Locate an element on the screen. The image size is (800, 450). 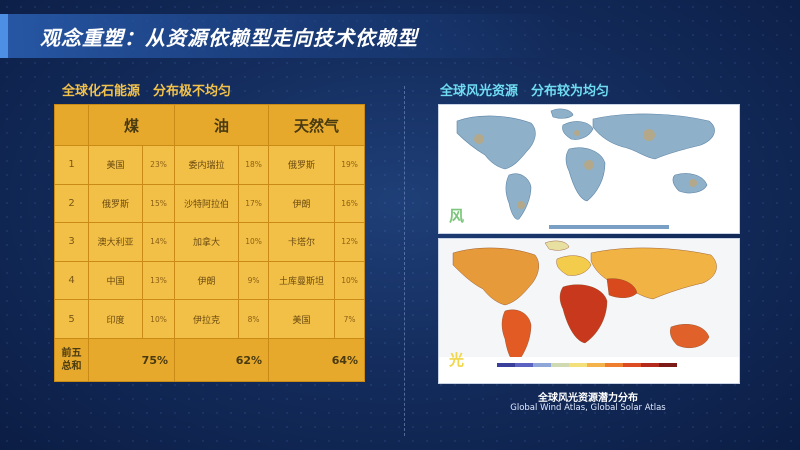
table-total-row: 前五 总和 75% 62% 64% is located at coordinates (210, 360).